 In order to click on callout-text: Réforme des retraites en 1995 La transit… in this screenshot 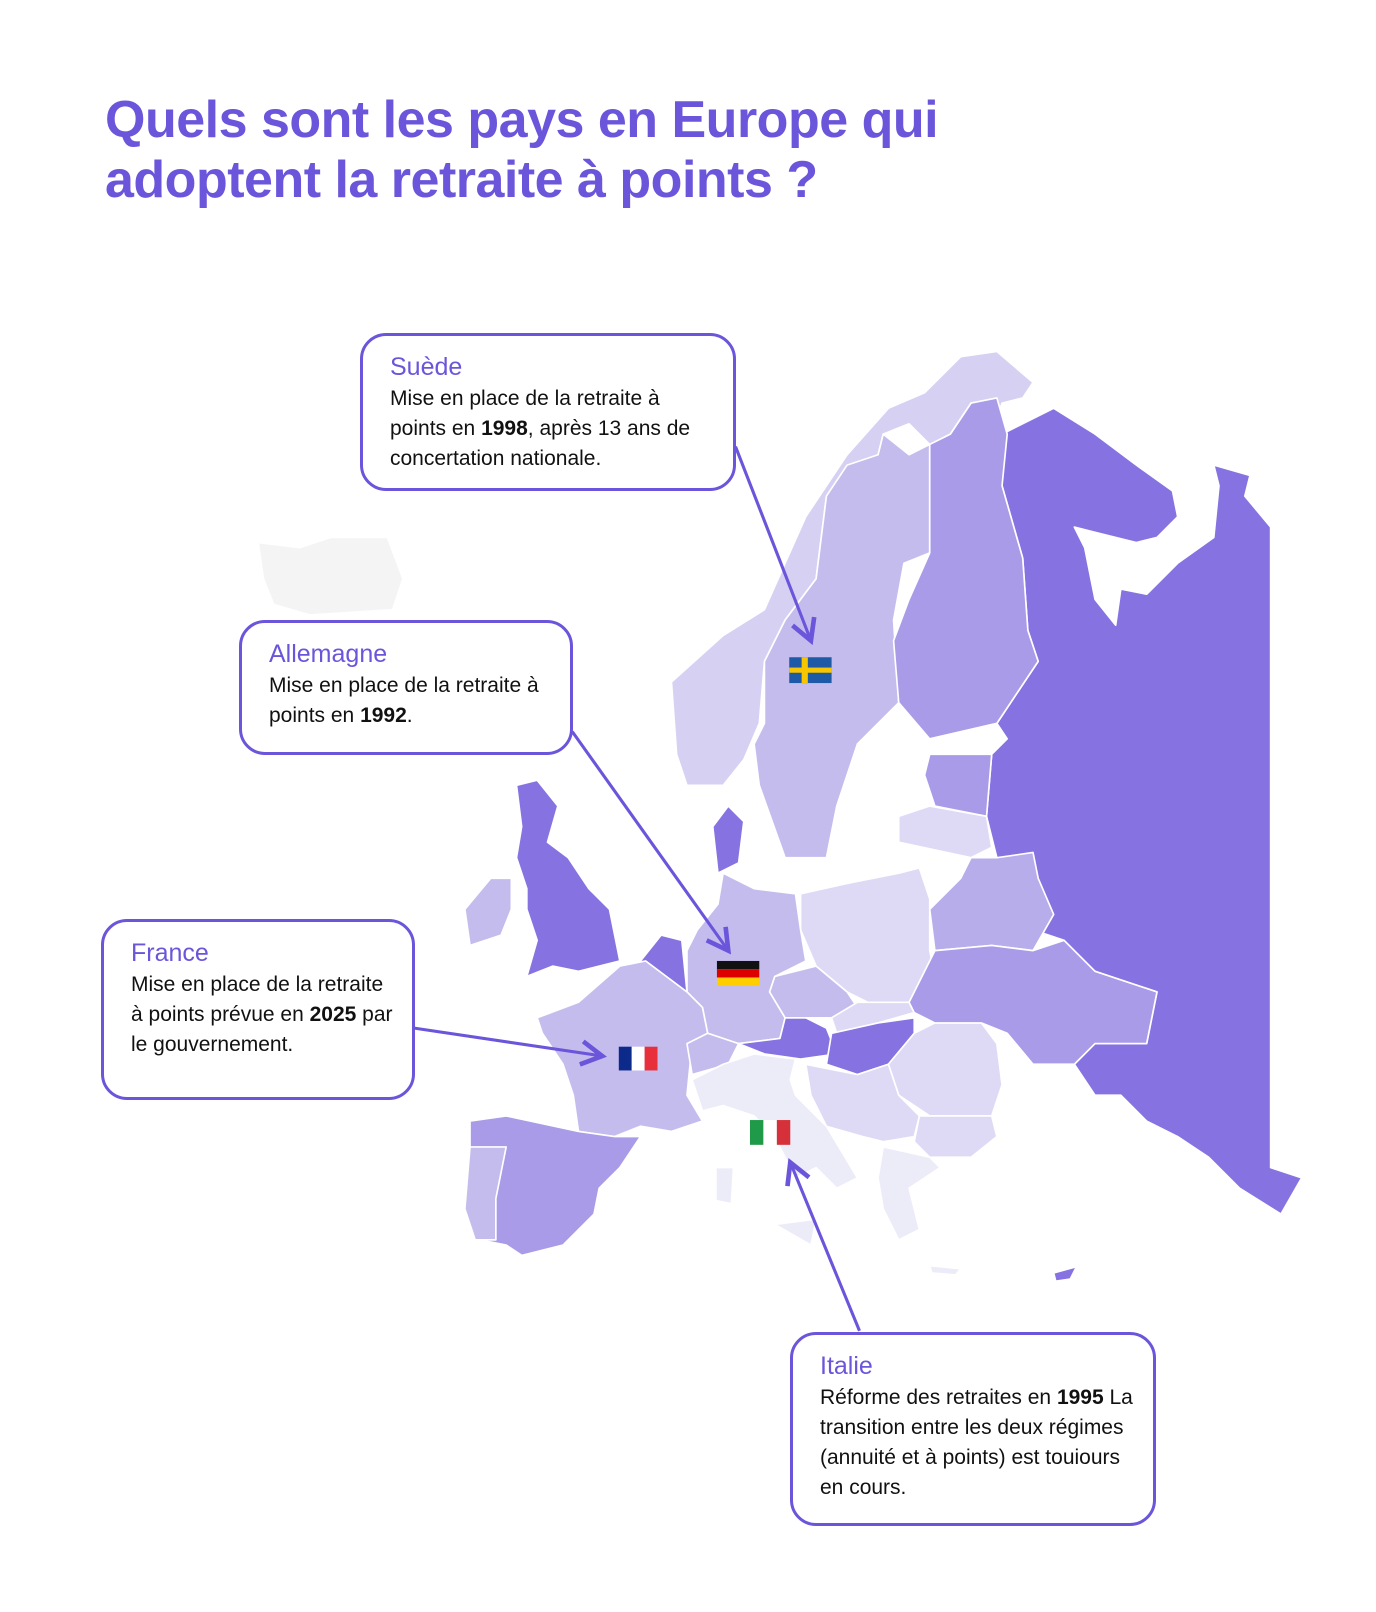, I will do `click(976, 1442)`.